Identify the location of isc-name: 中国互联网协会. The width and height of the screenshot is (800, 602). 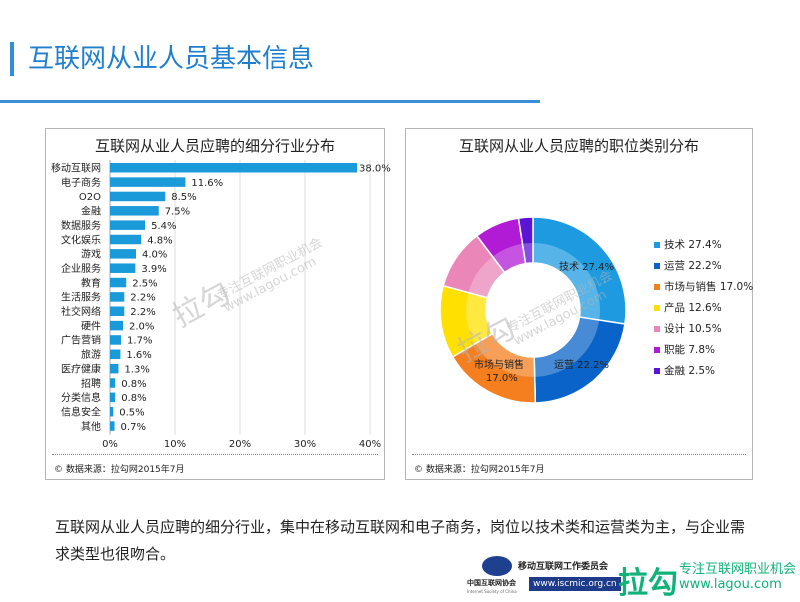
(491, 583).